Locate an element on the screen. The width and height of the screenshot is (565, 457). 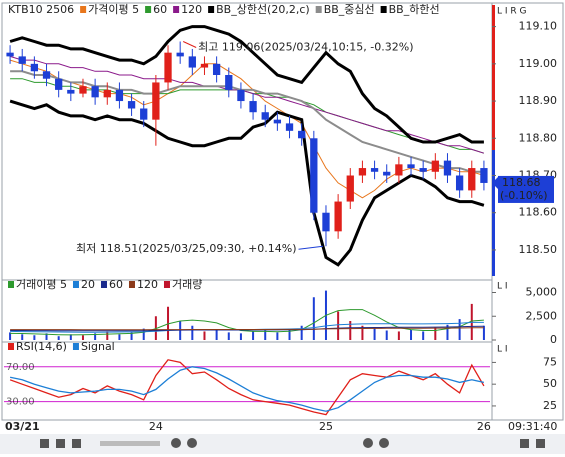
toolbar is located at coordinates (282, 444).